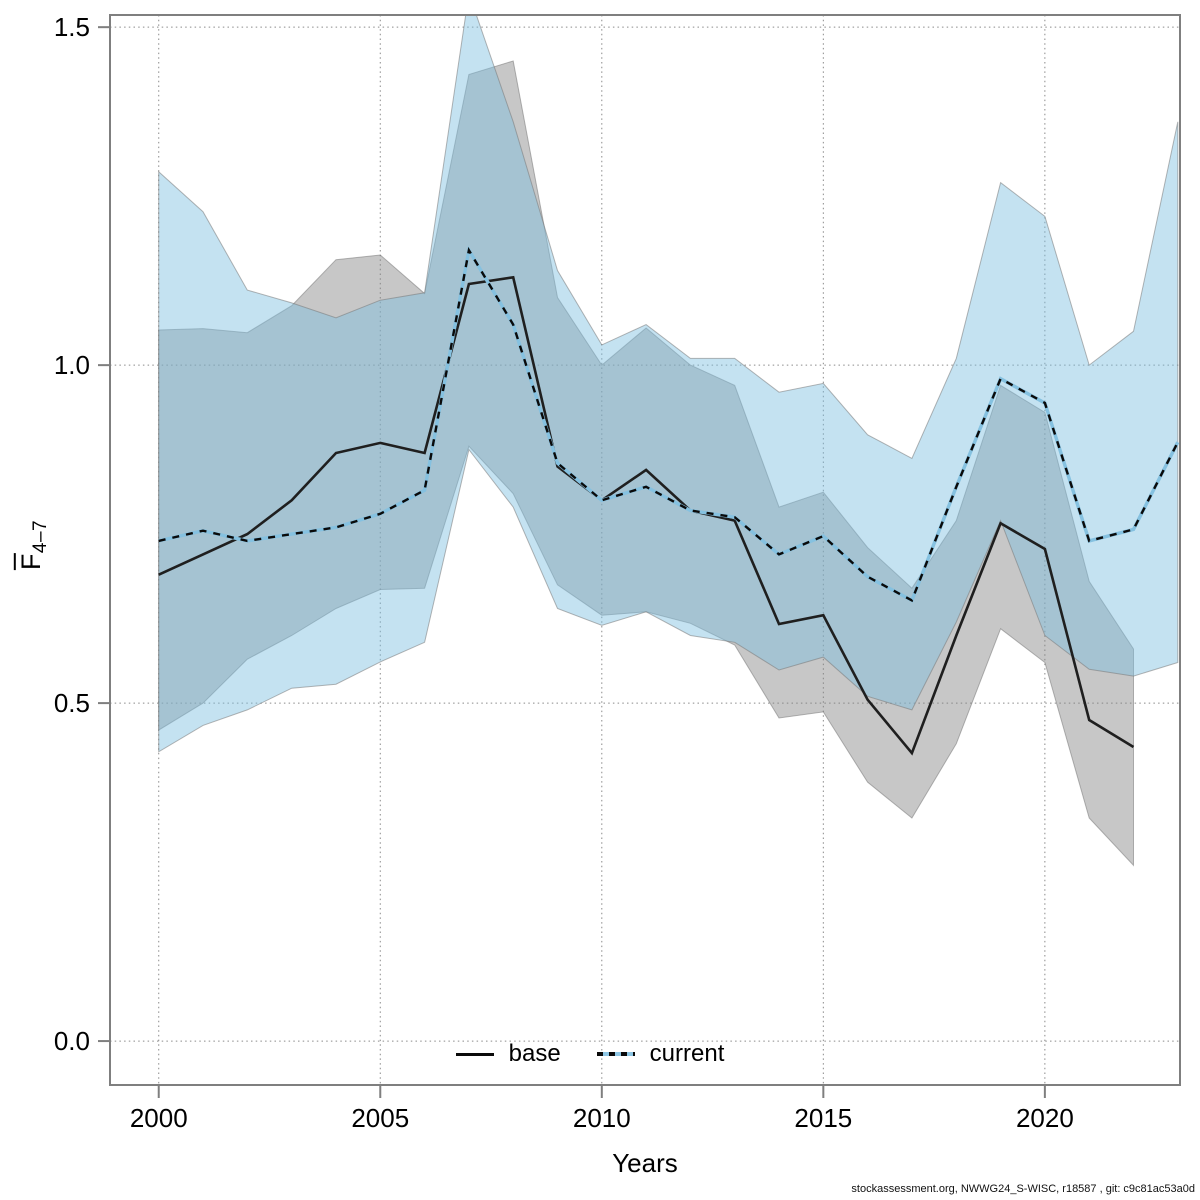 This screenshot has height=1200, width=1200. What do you see at coordinates (72, 1041) in the screenshot?
I see `y-axis-tick-label: 0.0` at bounding box center [72, 1041].